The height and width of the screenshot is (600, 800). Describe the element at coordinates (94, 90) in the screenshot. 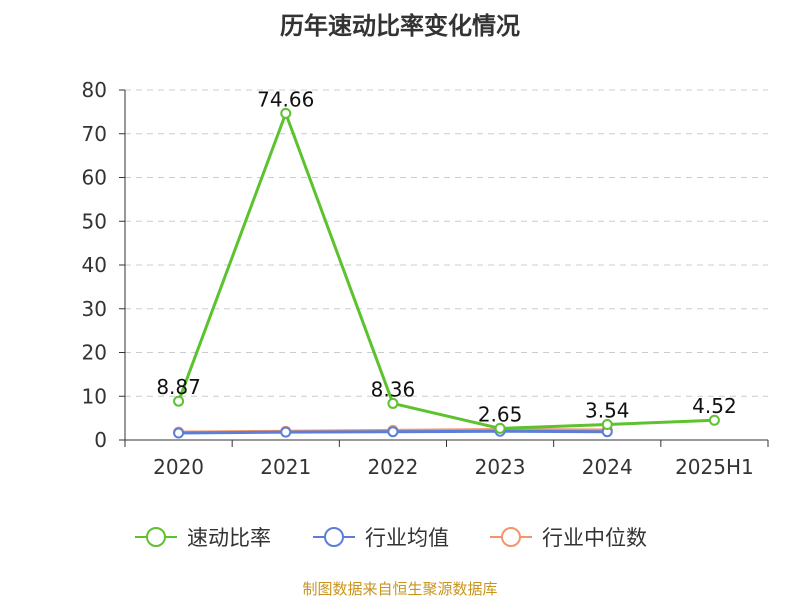

I see `y-tick-label: 80` at that location.